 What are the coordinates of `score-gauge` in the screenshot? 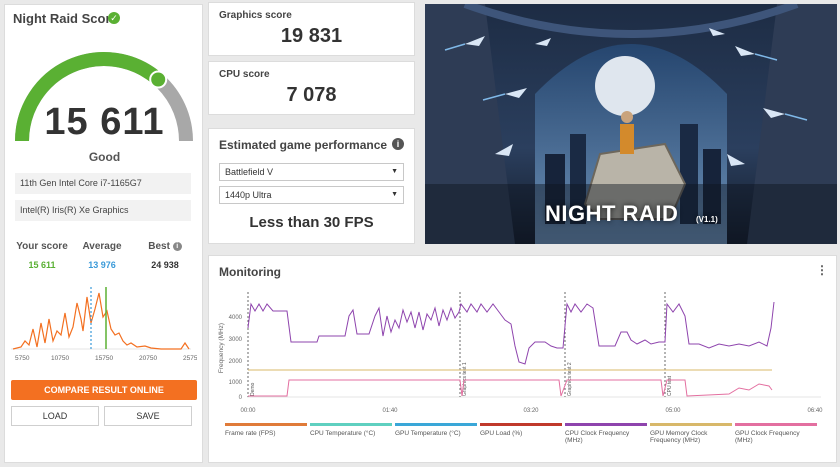 It's located at (104, 97).